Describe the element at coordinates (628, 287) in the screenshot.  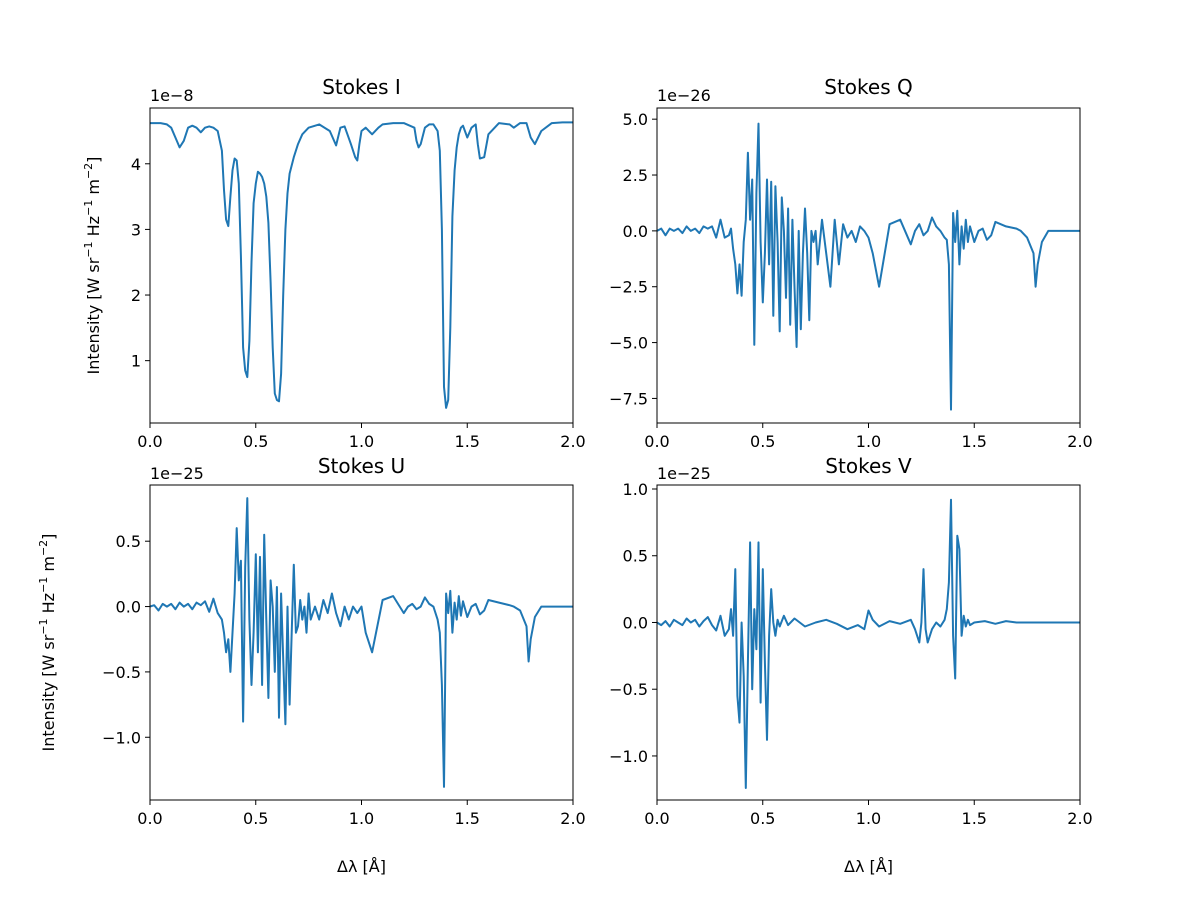
I see `y-tick-label: −2.5` at that location.